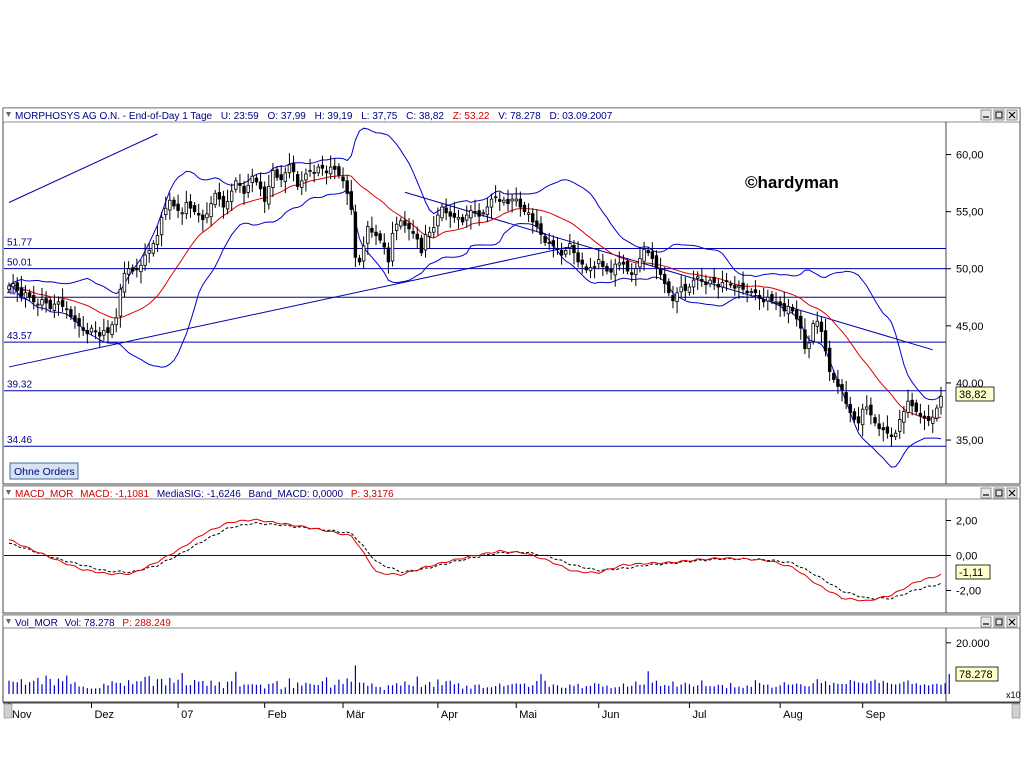  What do you see at coordinates (999, 493) in the screenshot?
I see `macd-maximize-button` at bounding box center [999, 493].